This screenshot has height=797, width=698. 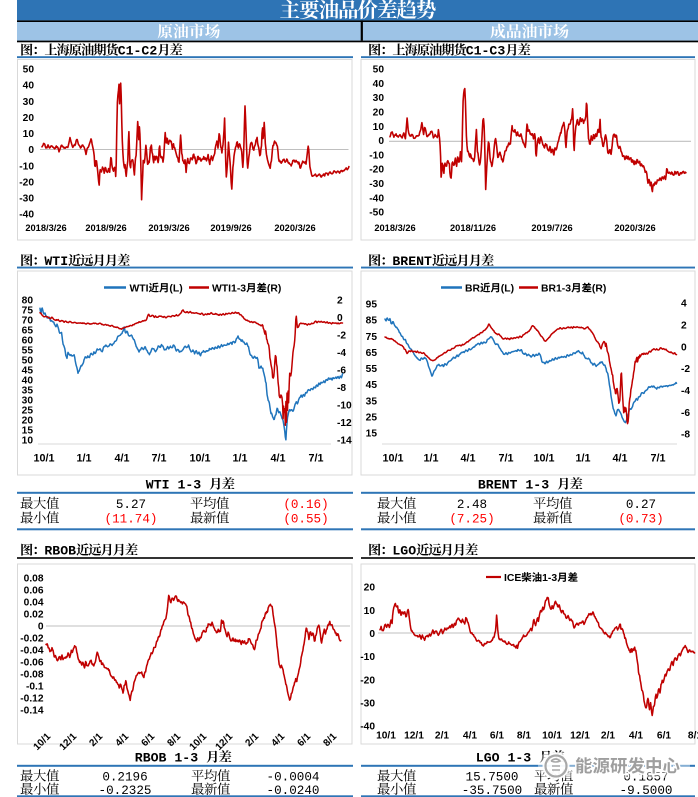 I want to click on svg-text: 2018/3/26, so click(x=45, y=228).